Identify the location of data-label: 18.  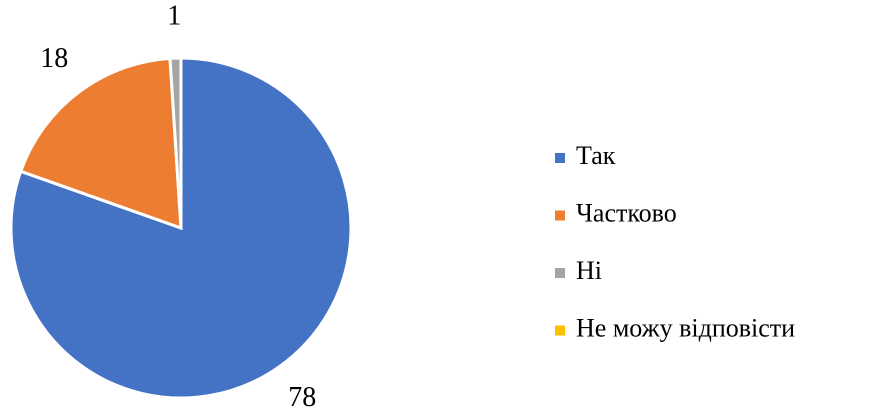
(54, 58).